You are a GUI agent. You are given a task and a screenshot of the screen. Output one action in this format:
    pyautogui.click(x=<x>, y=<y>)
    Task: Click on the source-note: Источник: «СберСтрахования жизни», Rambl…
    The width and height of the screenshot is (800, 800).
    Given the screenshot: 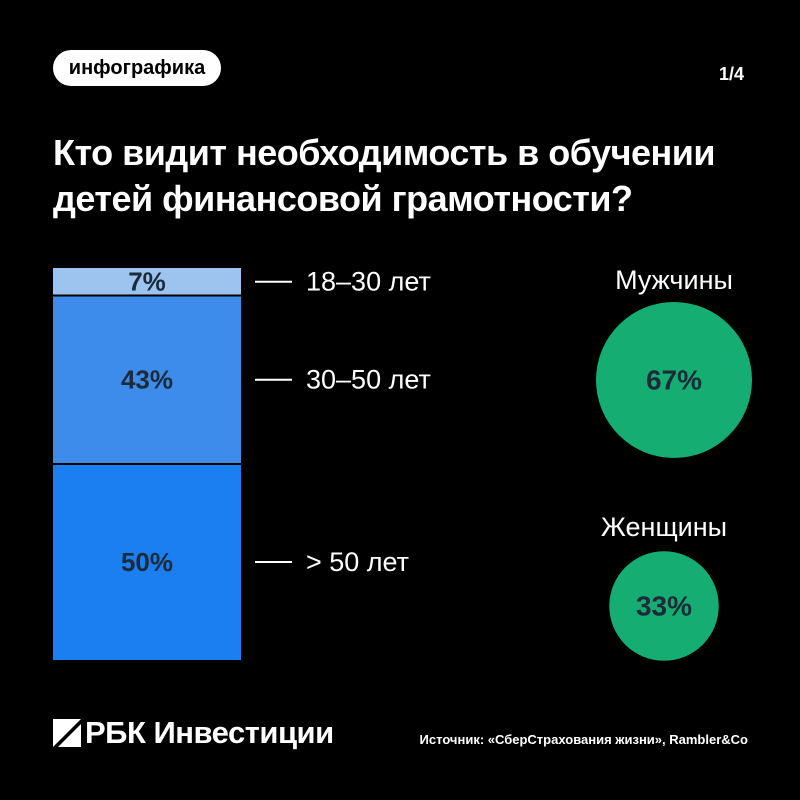 What is the action you would take?
    pyautogui.click(x=583, y=739)
    